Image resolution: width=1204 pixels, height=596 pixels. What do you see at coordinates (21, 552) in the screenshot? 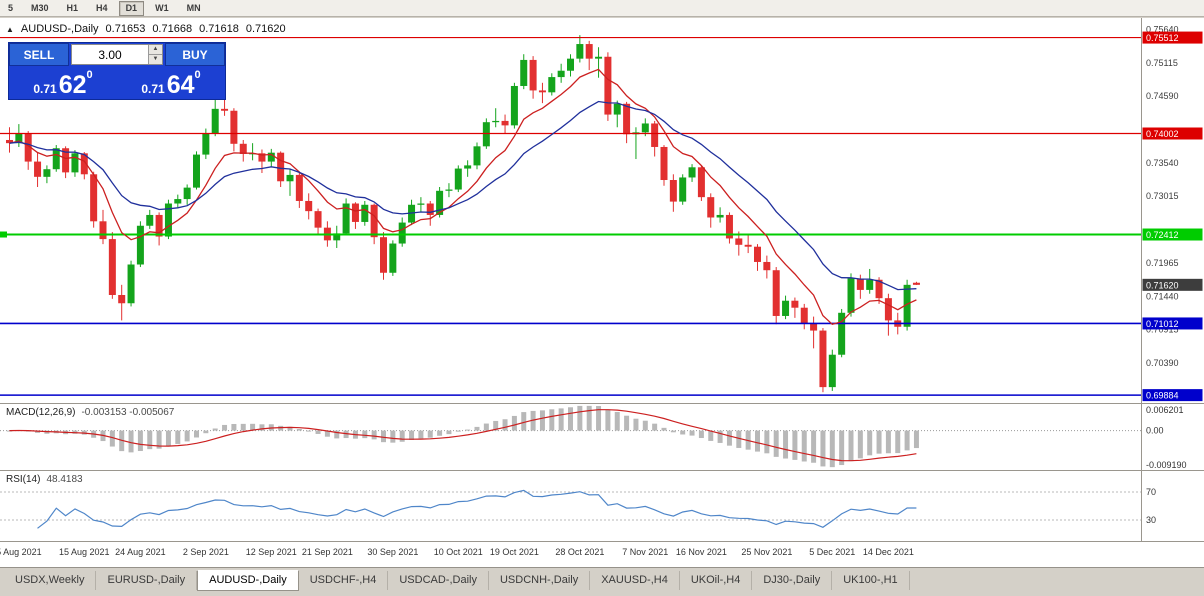
I see `svg-text: 5 Aug 2021` at bounding box center [21, 552].